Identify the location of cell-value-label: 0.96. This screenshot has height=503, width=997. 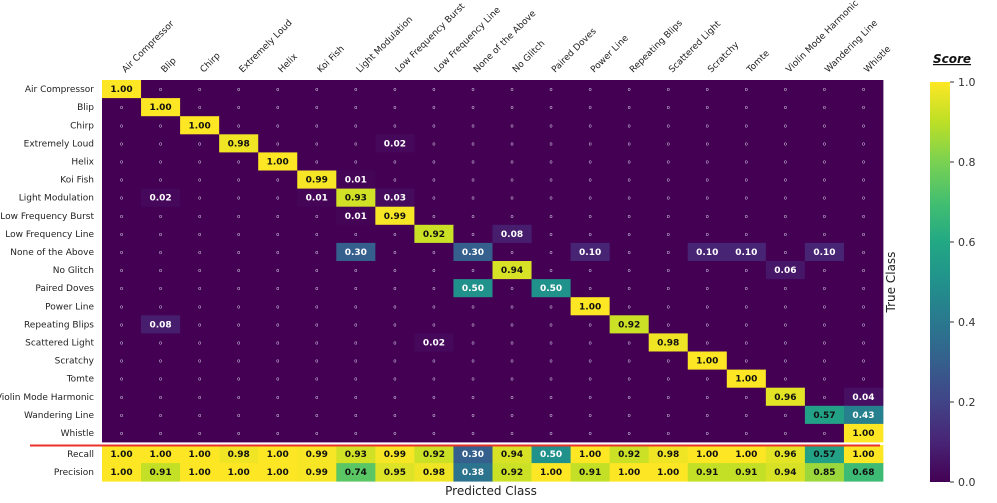
(785, 398).